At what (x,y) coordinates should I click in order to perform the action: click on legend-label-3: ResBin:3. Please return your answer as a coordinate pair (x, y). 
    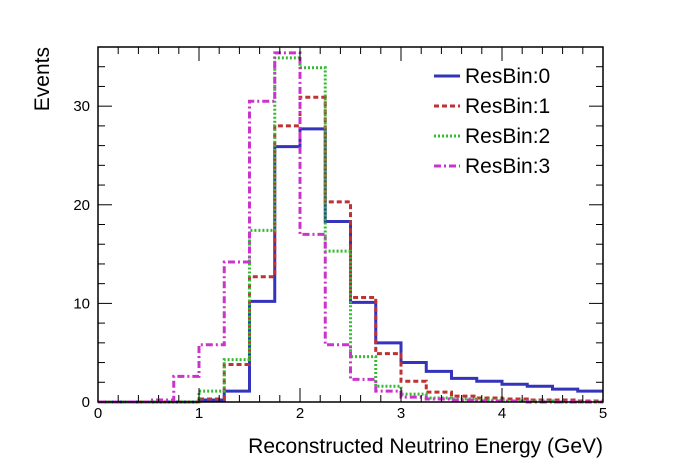
    Looking at the image, I should click on (507, 166).